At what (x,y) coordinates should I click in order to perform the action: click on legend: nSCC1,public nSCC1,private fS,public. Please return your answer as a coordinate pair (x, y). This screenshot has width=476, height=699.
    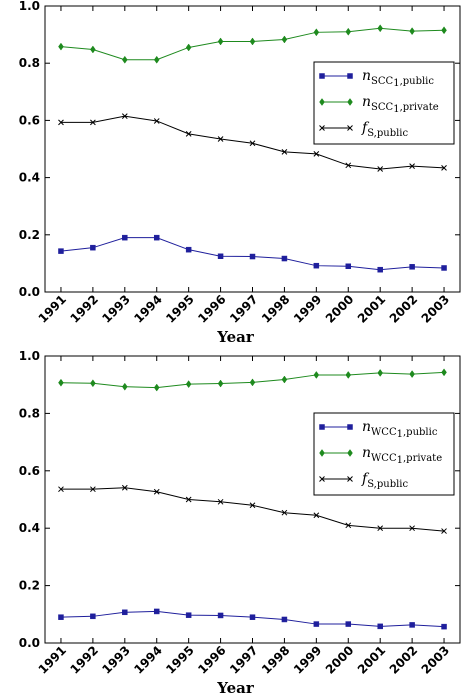
    Looking at the image, I should click on (384, 103).